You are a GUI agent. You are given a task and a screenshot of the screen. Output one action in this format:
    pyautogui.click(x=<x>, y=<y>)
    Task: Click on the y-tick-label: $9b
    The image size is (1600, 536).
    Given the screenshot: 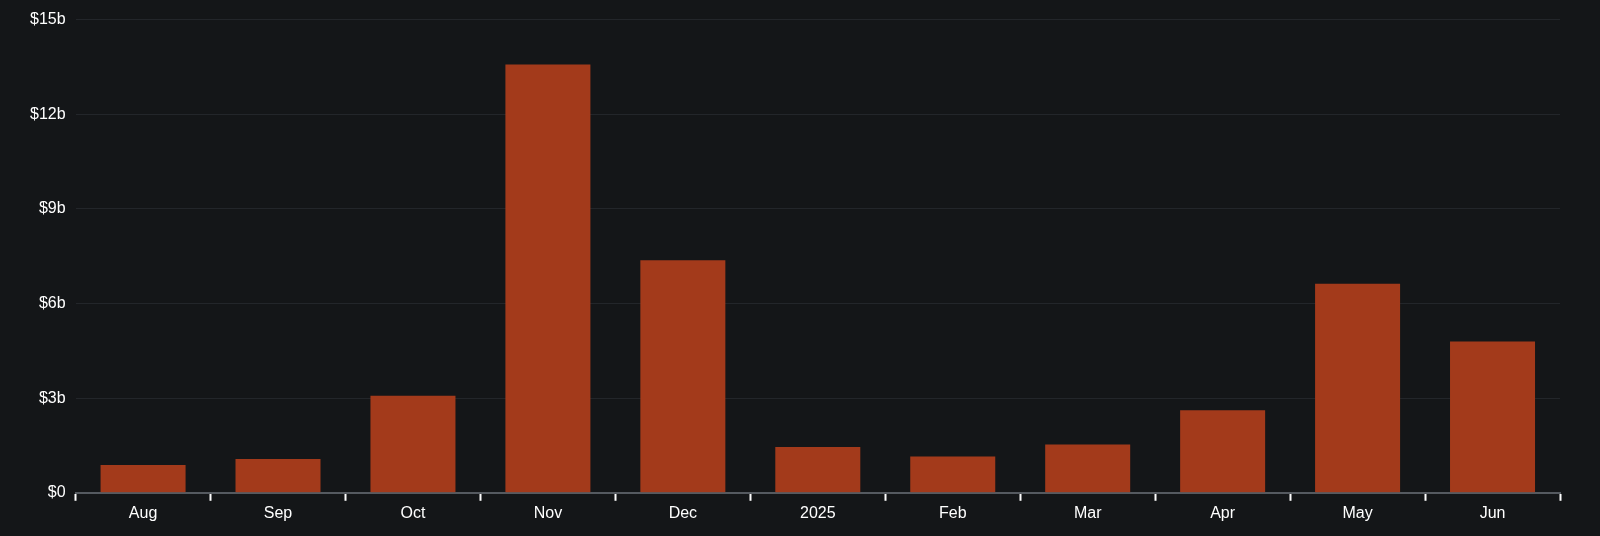 What is the action you would take?
    pyautogui.click(x=52, y=208)
    